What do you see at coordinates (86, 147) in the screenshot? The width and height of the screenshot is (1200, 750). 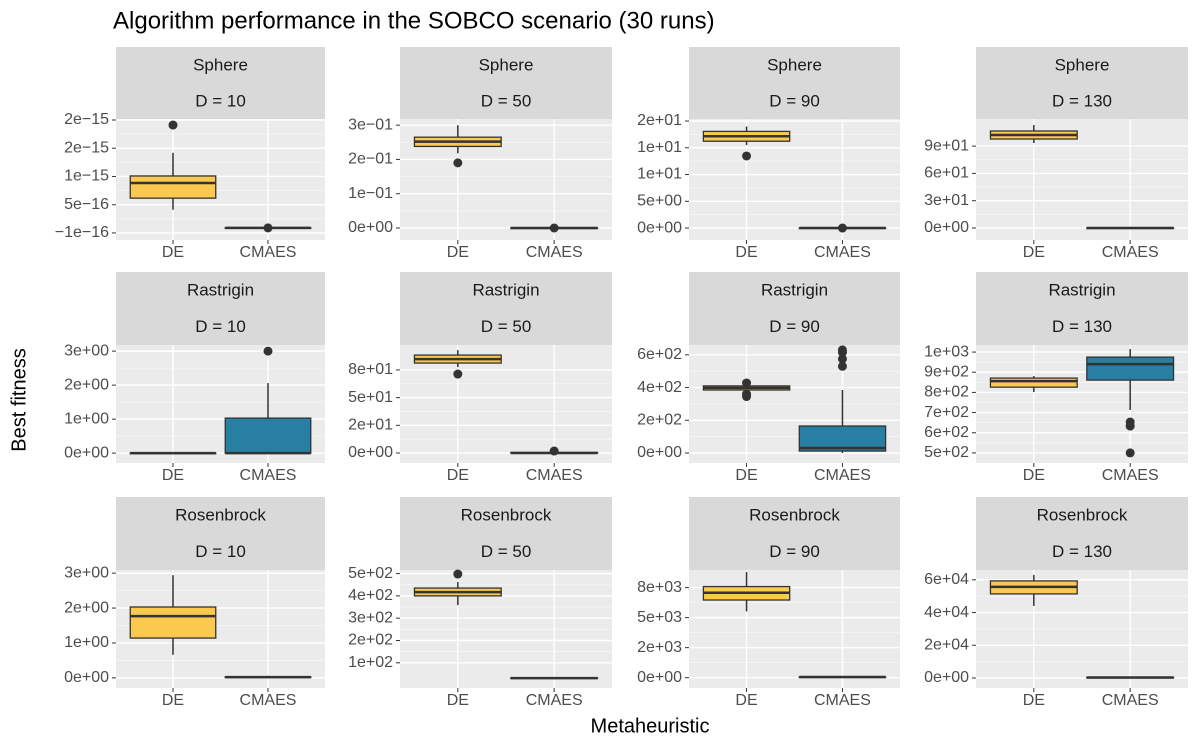 I see `y-tick-label: 2e−15` at bounding box center [86, 147].